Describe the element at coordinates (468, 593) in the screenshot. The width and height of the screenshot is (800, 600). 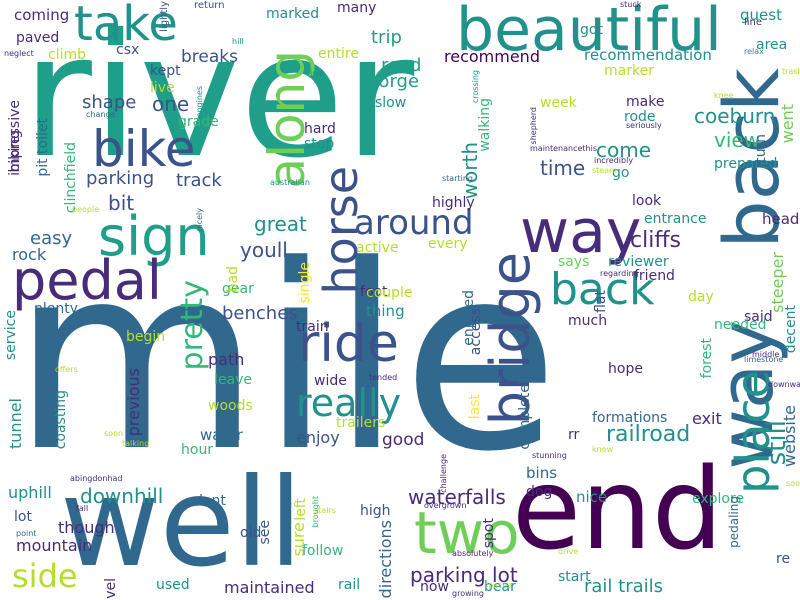
I see `cloud-word: growing` at that location.